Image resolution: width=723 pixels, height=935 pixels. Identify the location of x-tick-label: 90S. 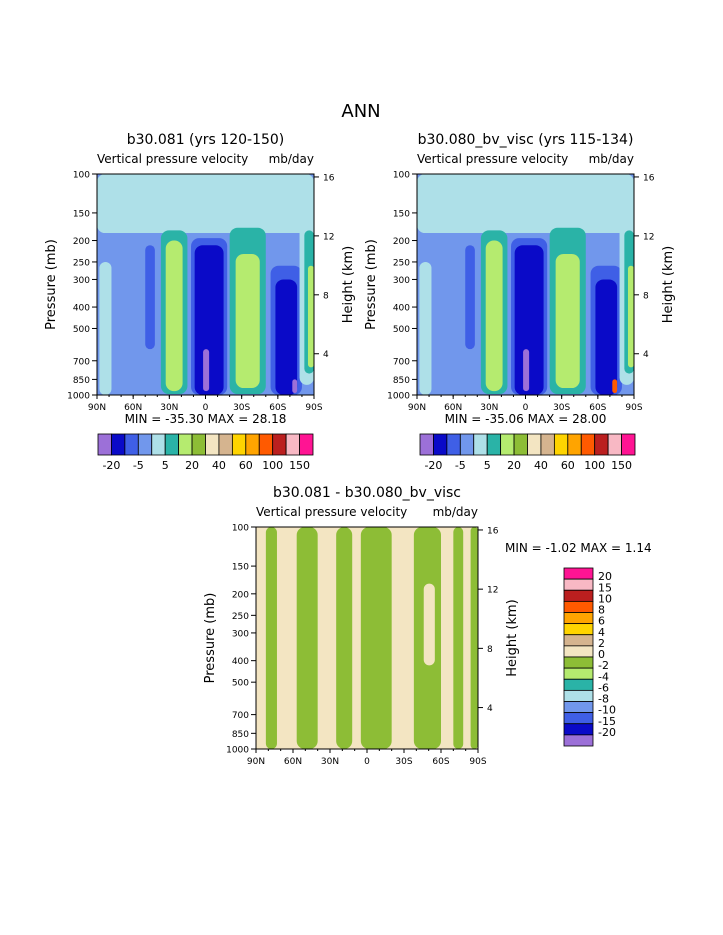
(477, 762).